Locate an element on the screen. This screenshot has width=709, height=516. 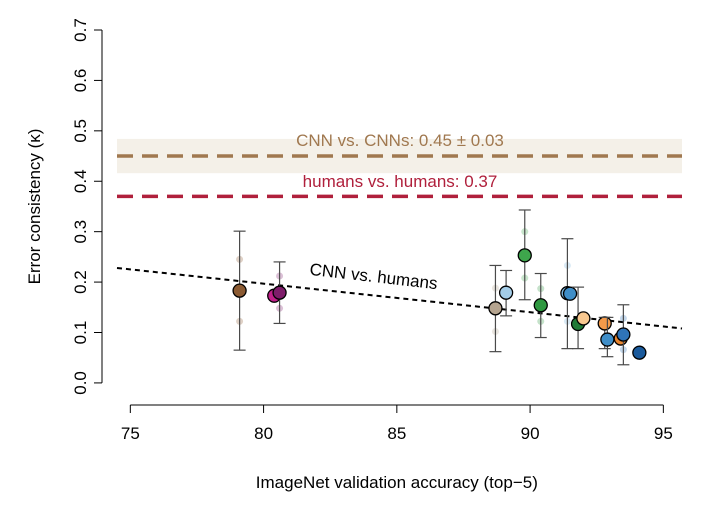
model-3-marker is located at coordinates (279, 292).